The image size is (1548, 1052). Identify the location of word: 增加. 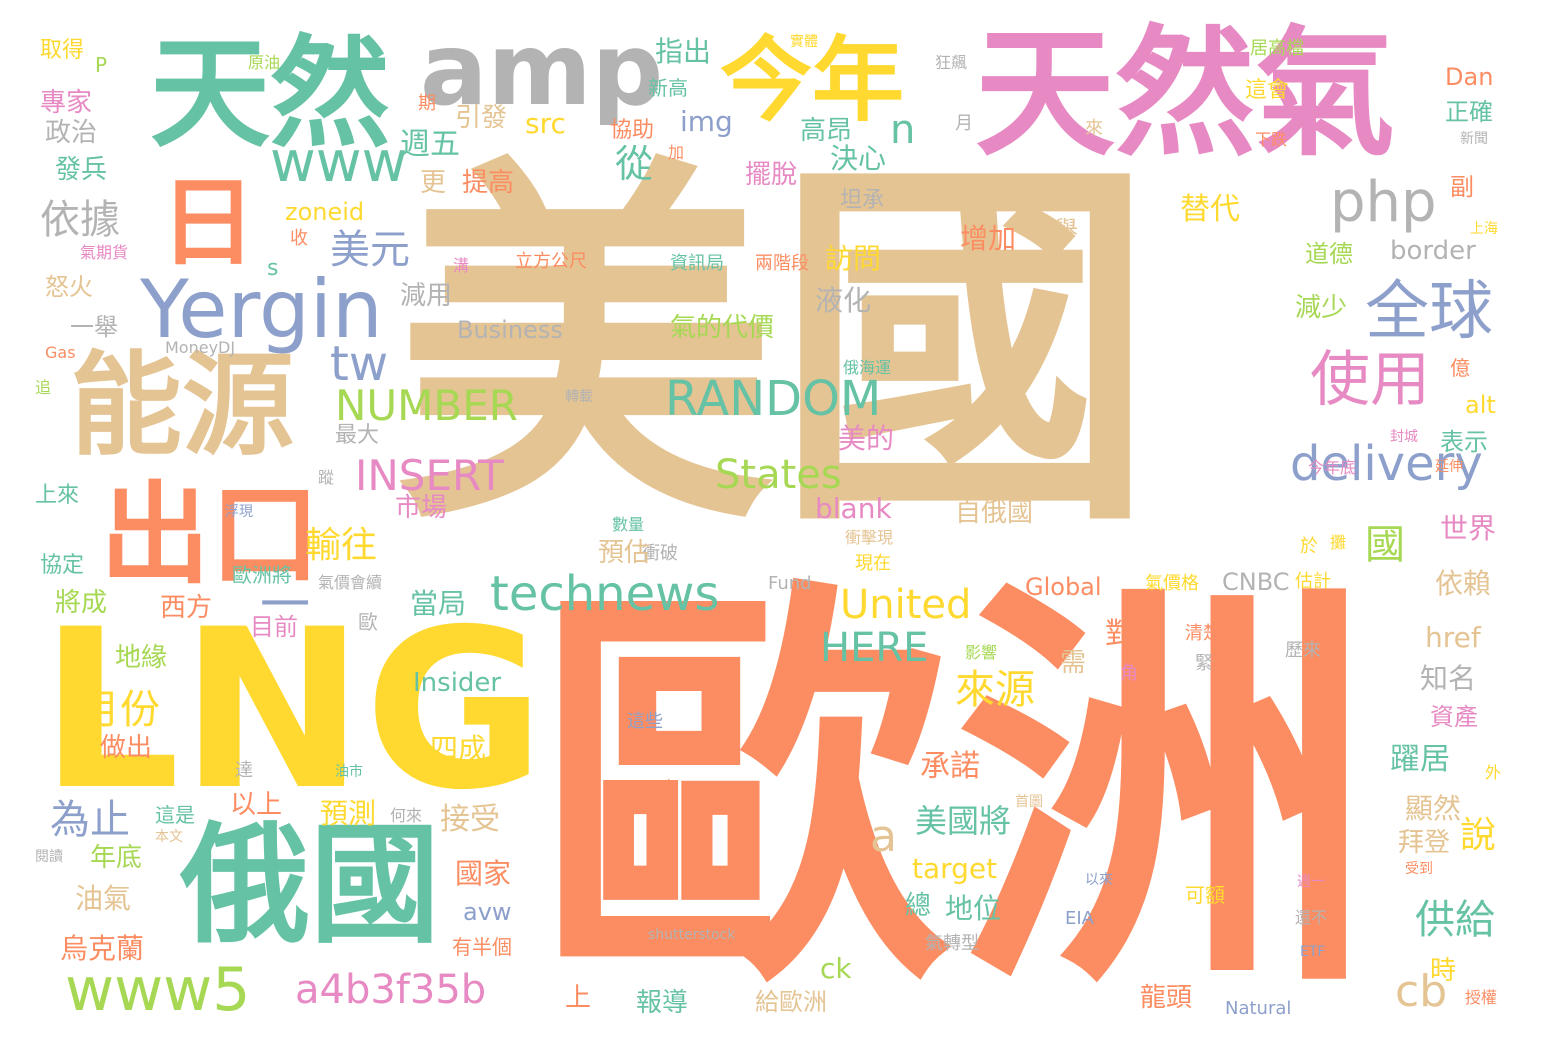
(988, 238).